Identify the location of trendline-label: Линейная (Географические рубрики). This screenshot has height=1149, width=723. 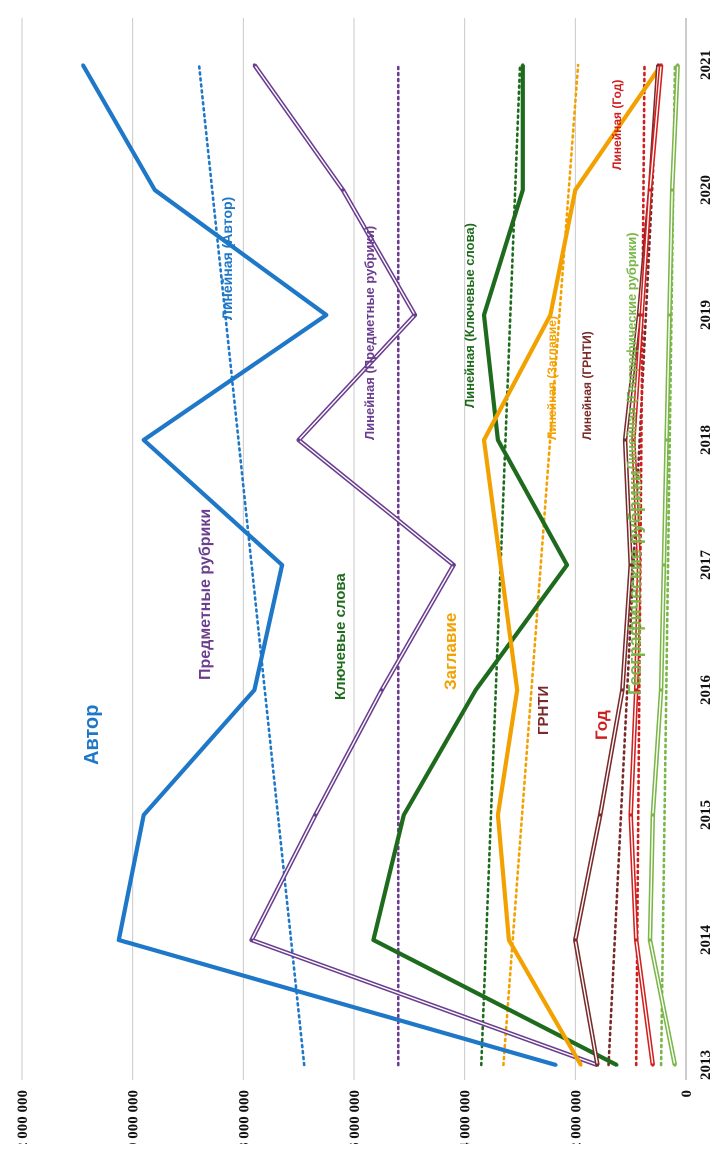
(631, 351).